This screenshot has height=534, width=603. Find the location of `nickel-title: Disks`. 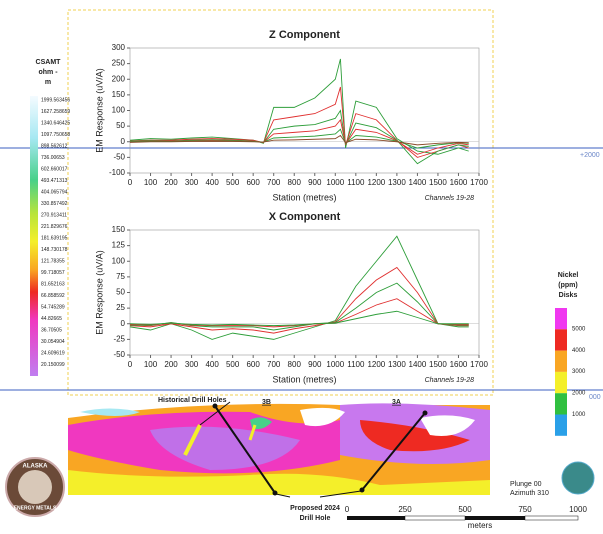

nickel-title: Disks is located at coordinates (568, 295).